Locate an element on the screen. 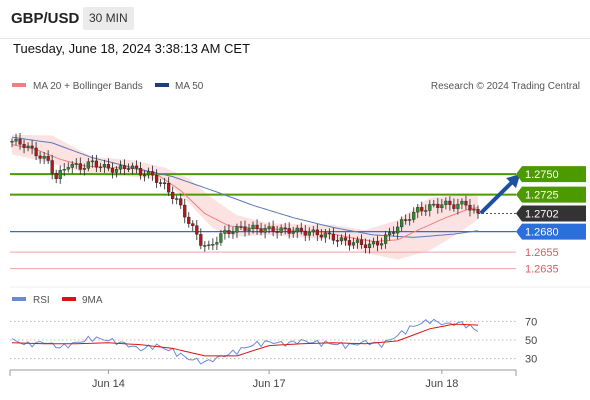 This screenshot has width=590, height=400. datetime-label: Tuesday, June 18, 2024 3:38:13 AM CET is located at coordinates (132, 48).